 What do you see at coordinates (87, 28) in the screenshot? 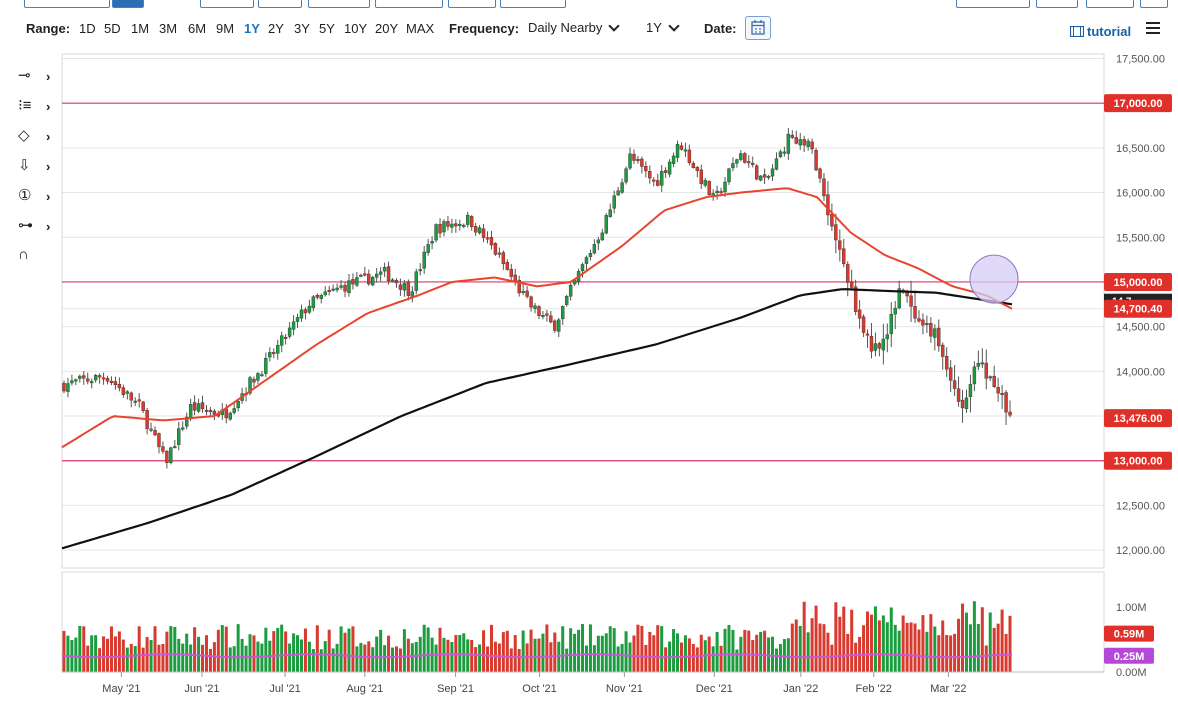
I see `range-1d: 1D` at bounding box center [87, 28].